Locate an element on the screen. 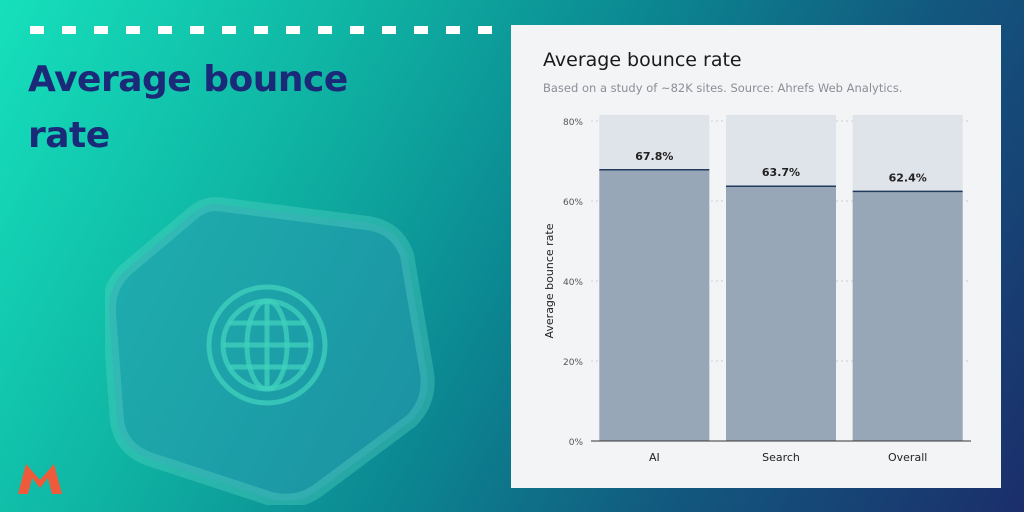 This screenshot has height=512, width=1024. x-tick-label: Search is located at coordinates (781, 457).